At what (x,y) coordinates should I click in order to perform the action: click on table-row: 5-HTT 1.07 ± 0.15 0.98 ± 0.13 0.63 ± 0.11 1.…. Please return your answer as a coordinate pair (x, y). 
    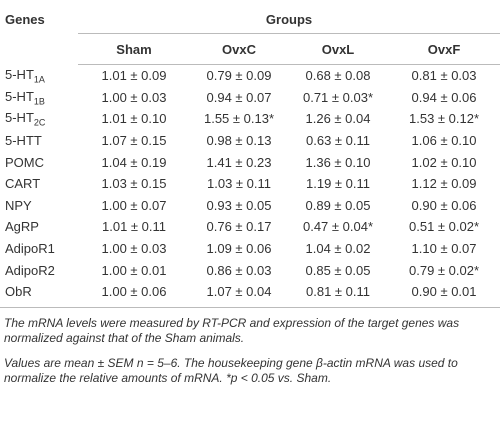
    Looking at the image, I should click on (250, 141).